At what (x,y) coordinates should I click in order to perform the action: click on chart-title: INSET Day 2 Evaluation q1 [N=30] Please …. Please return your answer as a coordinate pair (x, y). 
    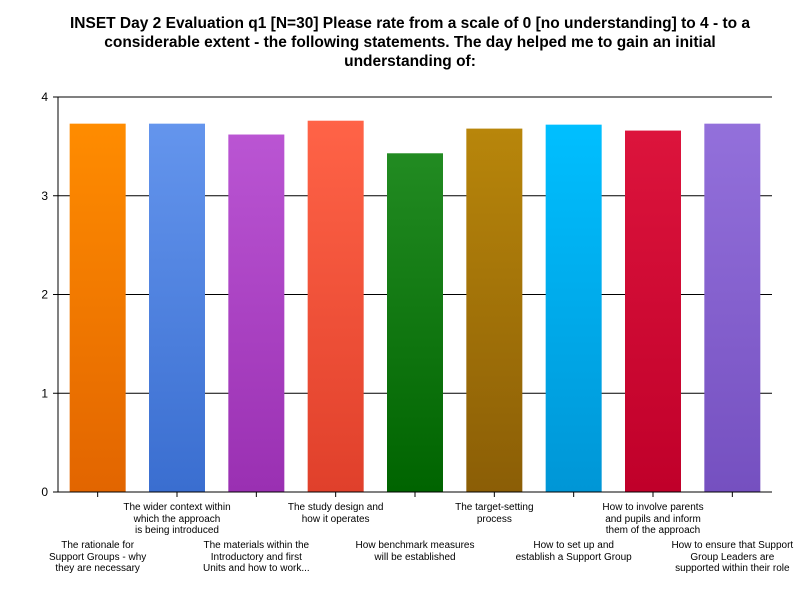
    Looking at the image, I should click on (410, 42).